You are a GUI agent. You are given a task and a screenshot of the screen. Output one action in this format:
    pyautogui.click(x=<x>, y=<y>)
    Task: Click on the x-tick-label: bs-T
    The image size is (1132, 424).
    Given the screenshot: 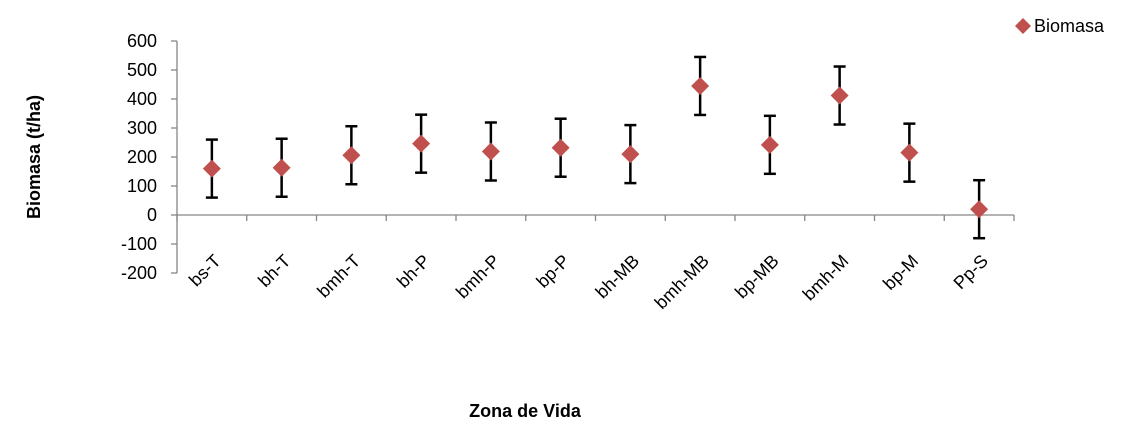 What is the action you would take?
    pyautogui.click(x=205, y=271)
    